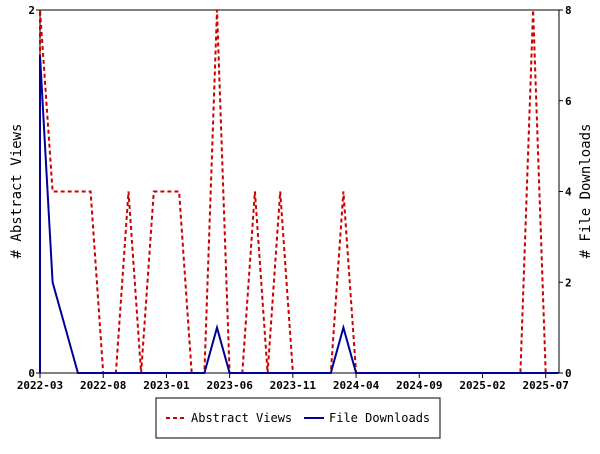  I want to click on y-right-tick-label: 0, so click(568, 373).